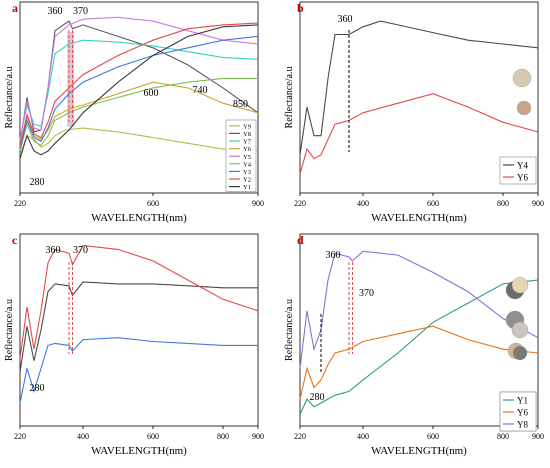  What do you see at coordinates (20, 203) in the screenshot?
I see `x-tick-label-a: 220` at bounding box center [20, 203].